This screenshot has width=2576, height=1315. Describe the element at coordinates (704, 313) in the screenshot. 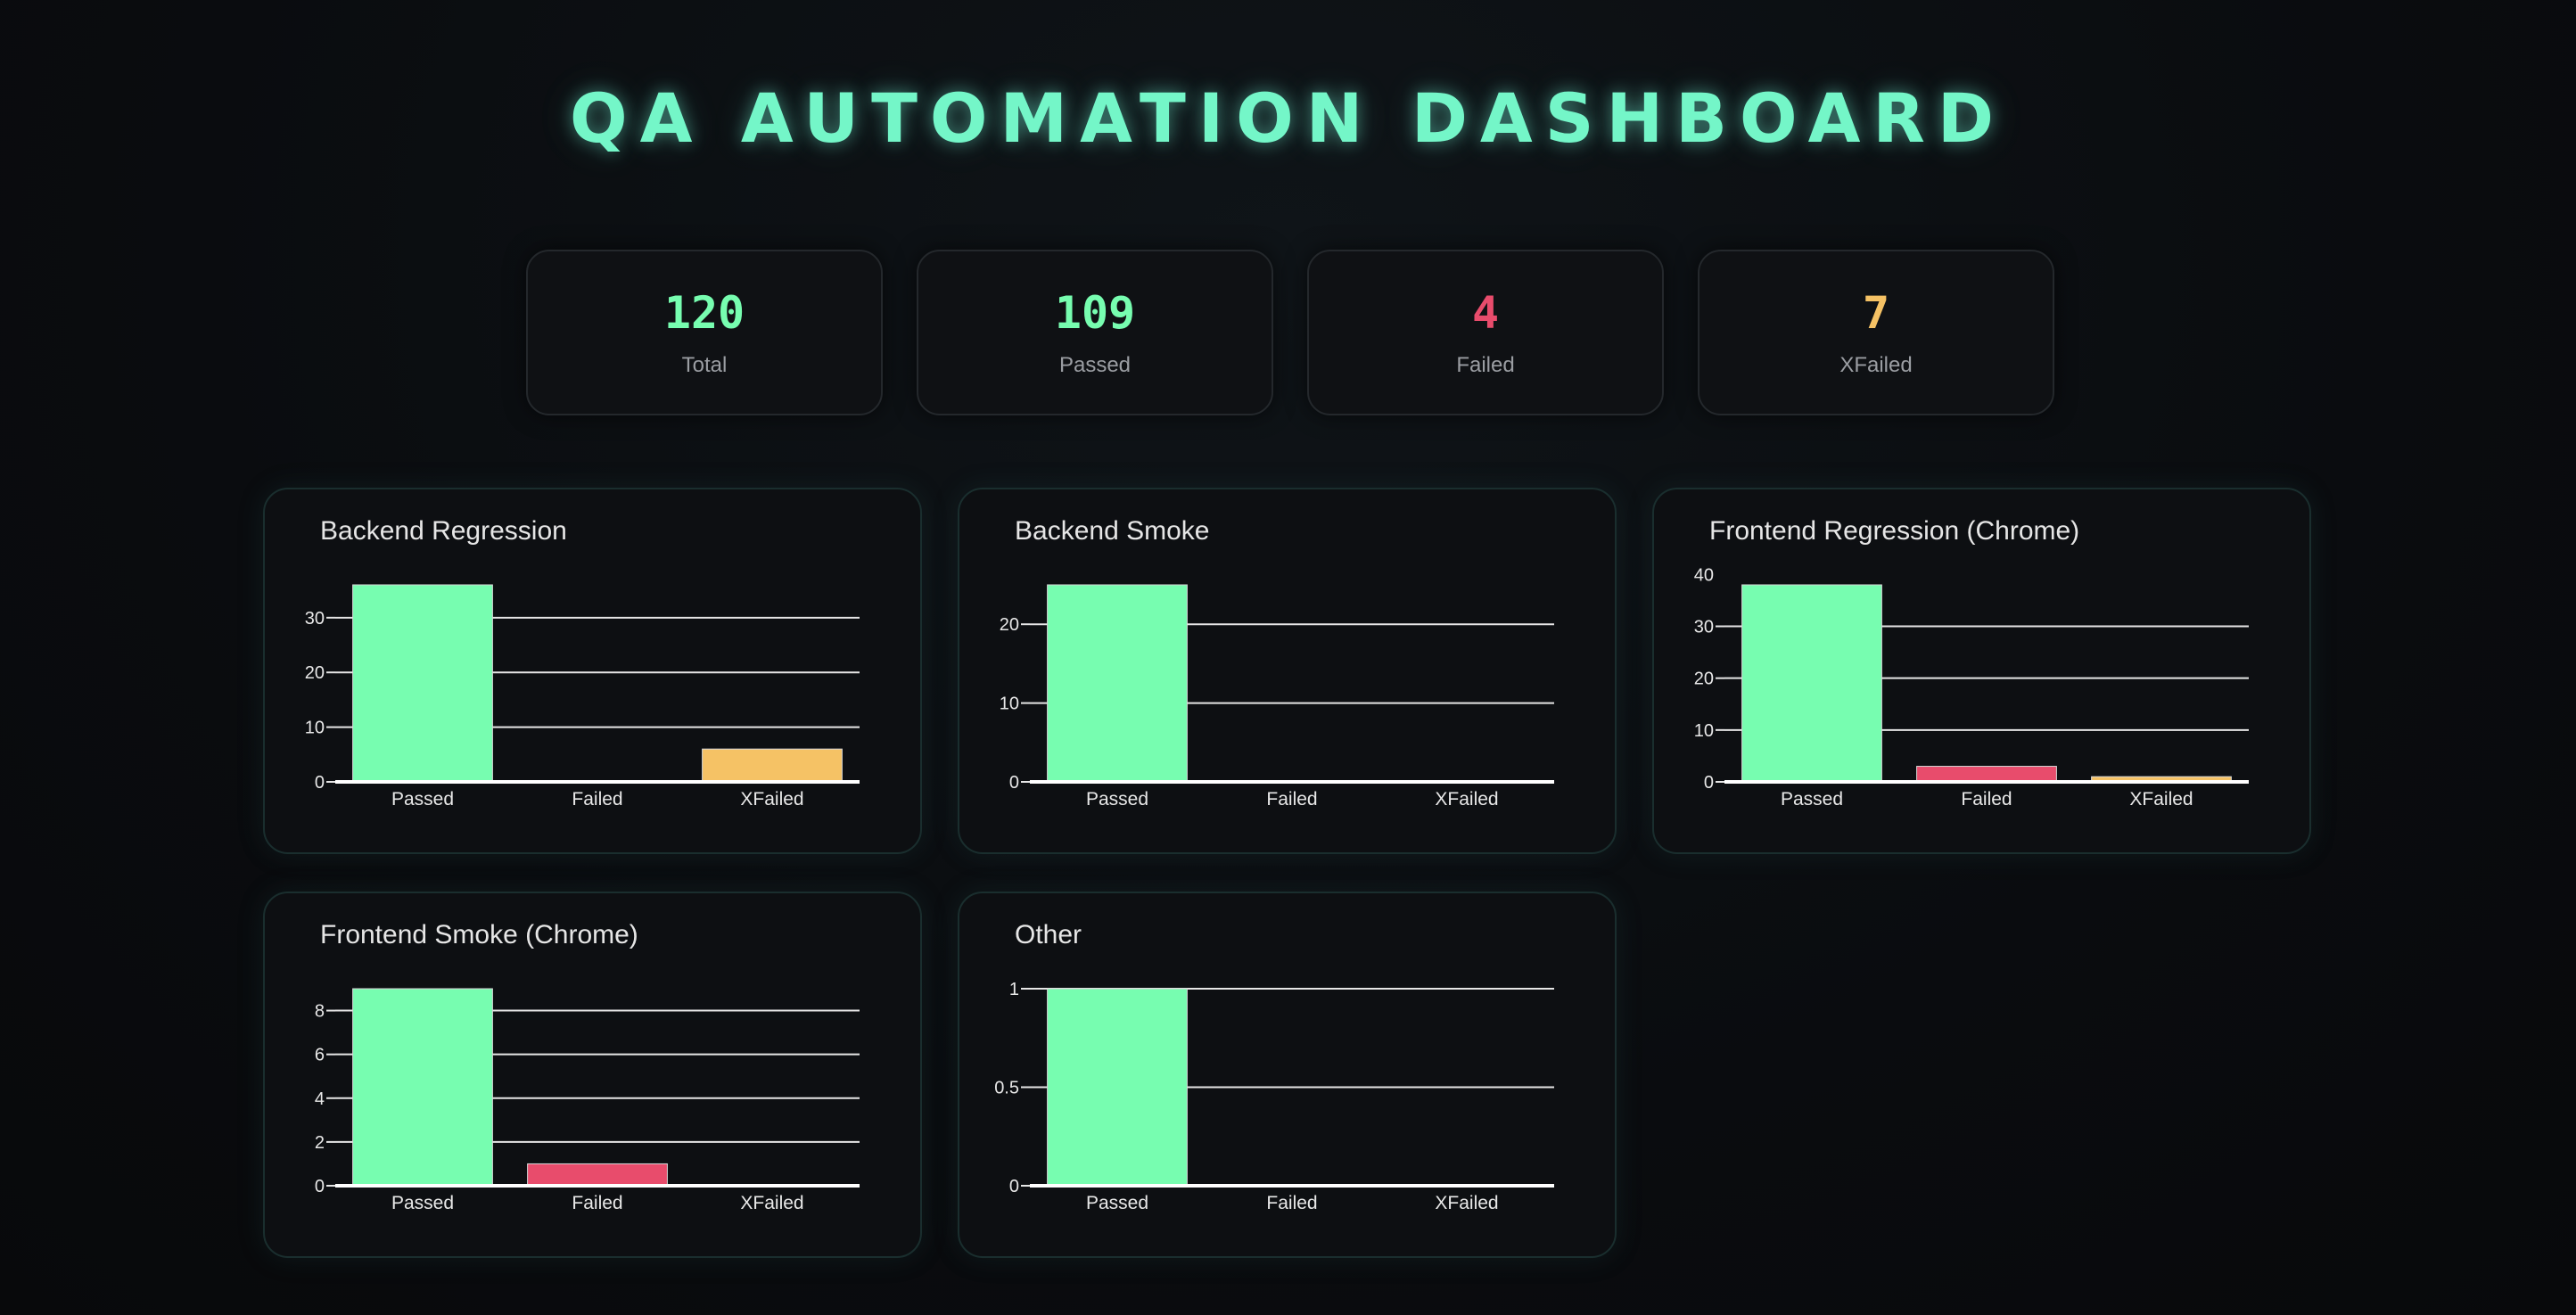

I see `stat-value: 120` at that location.